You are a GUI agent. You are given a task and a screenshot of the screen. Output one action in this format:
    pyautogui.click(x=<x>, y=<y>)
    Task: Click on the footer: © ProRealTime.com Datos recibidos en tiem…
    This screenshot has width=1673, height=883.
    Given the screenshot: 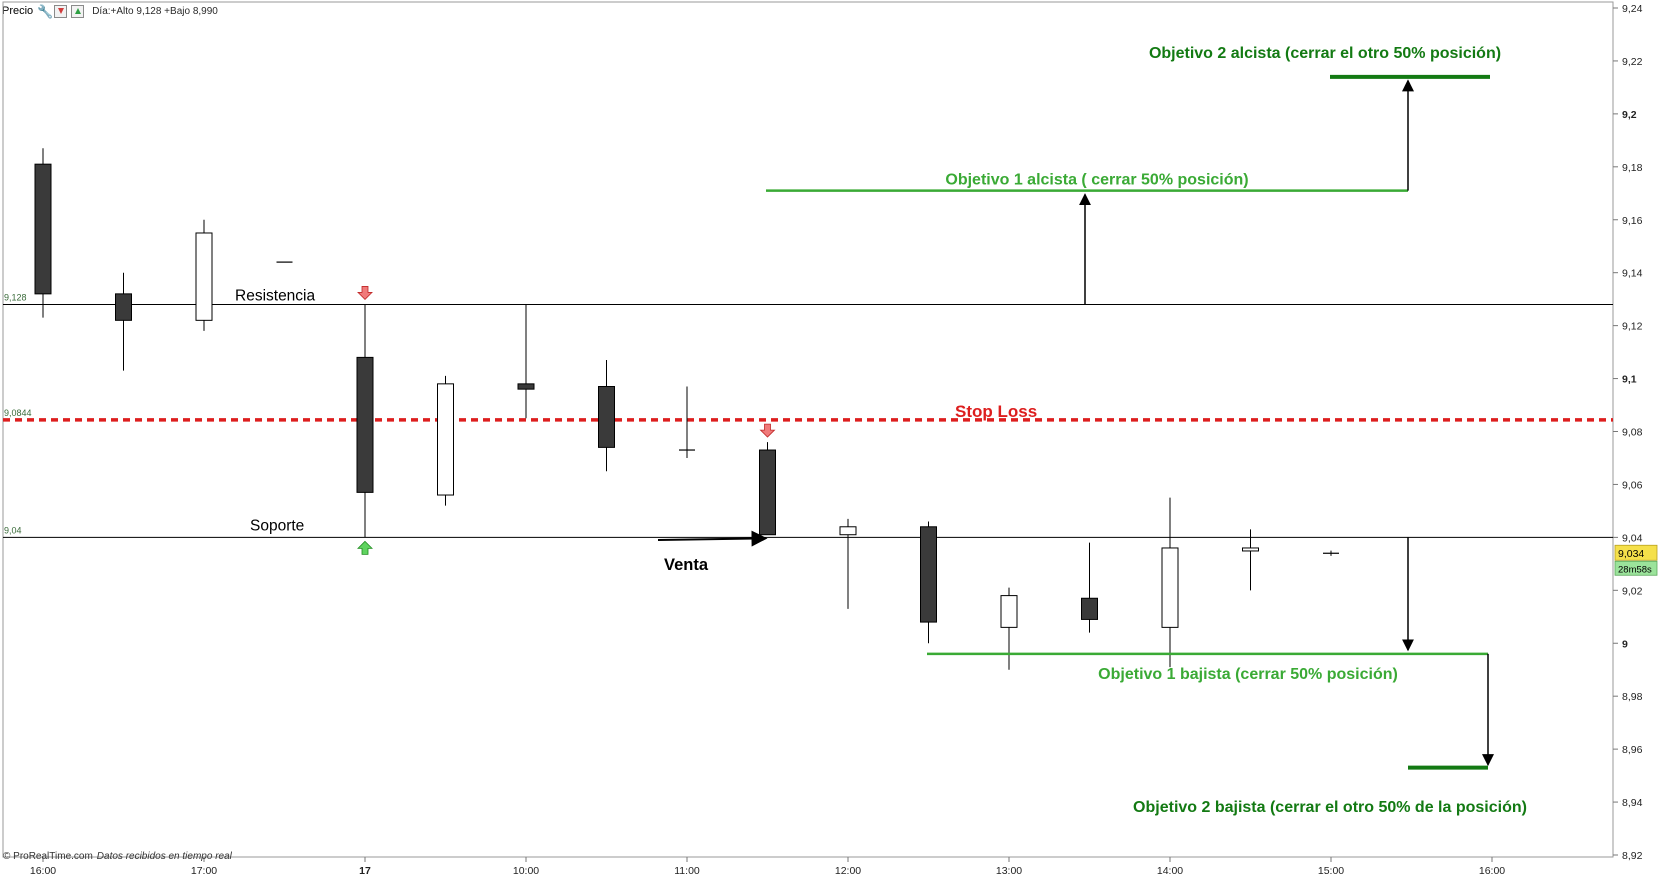 What is the action you would take?
    pyautogui.click(x=117, y=856)
    